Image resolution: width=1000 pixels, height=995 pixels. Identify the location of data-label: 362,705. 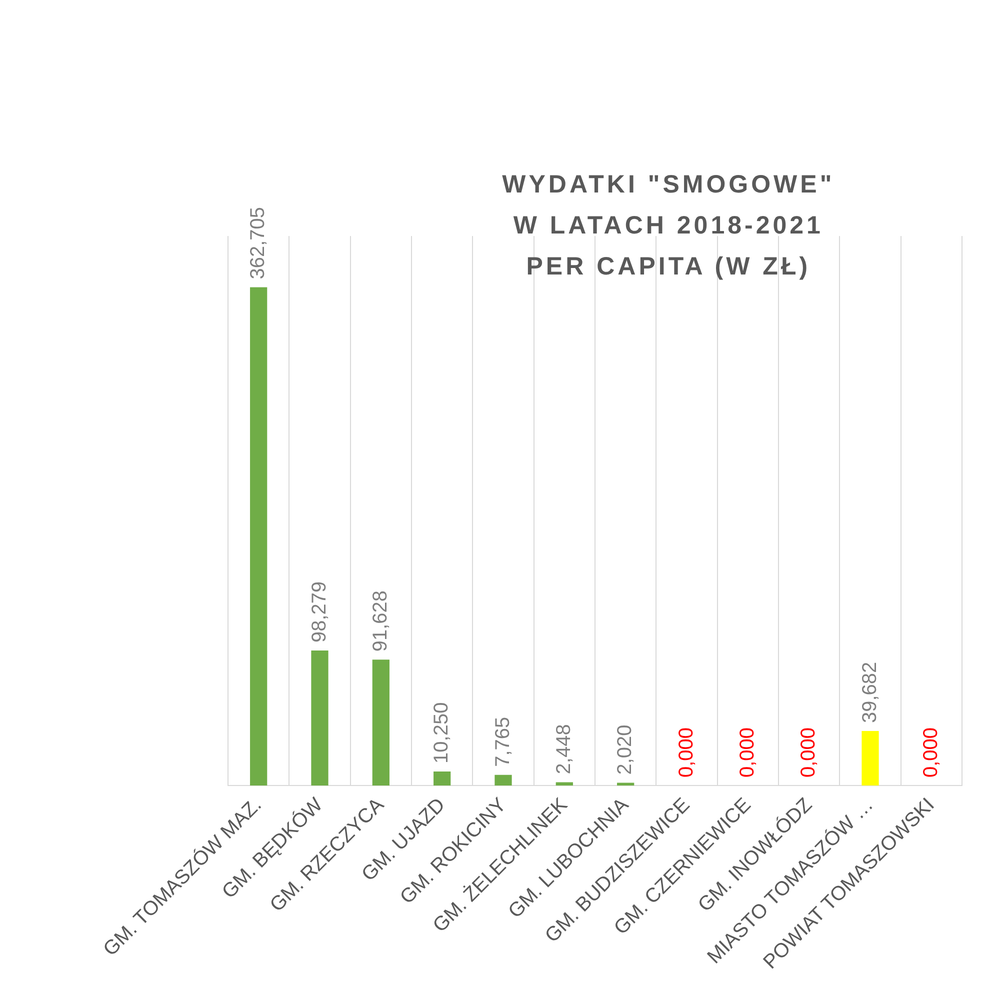
(258, 243).